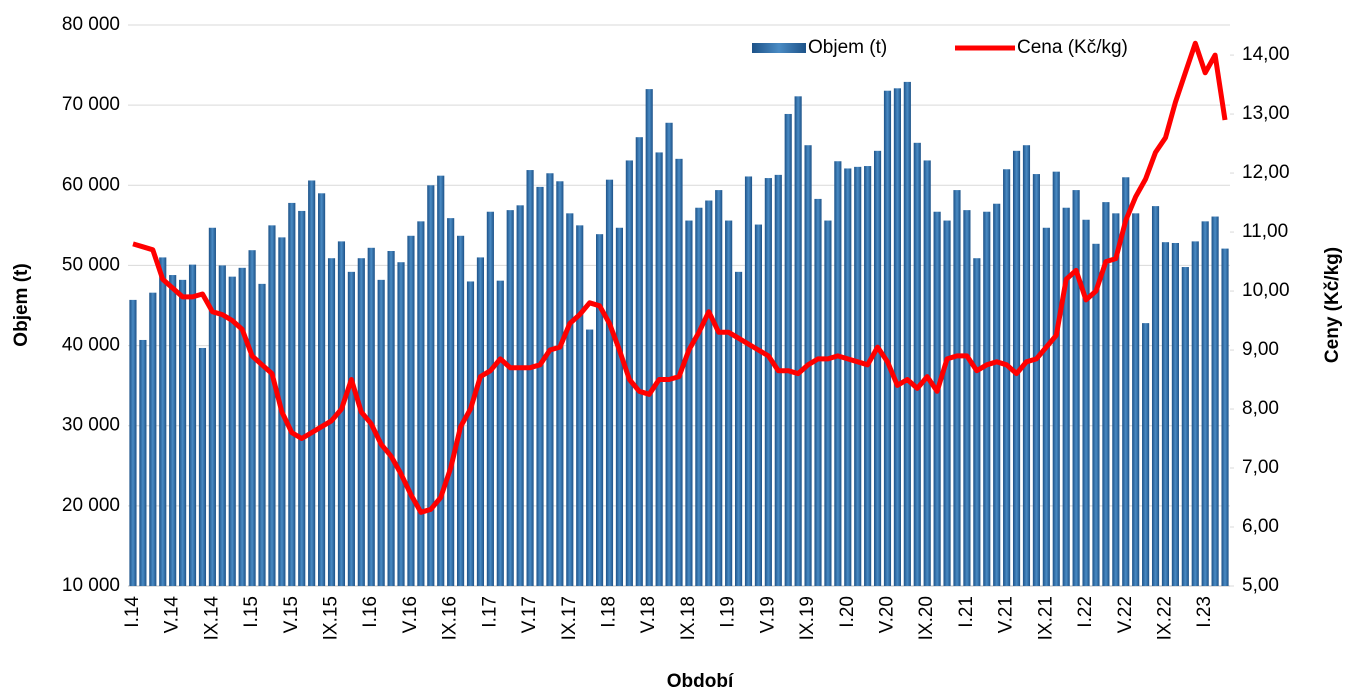 This screenshot has height=693, width=1350. What do you see at coordinates (569, 618) in the screenshot?
I see `x-tick-label: IX.17` at bounding box center [569, 618].